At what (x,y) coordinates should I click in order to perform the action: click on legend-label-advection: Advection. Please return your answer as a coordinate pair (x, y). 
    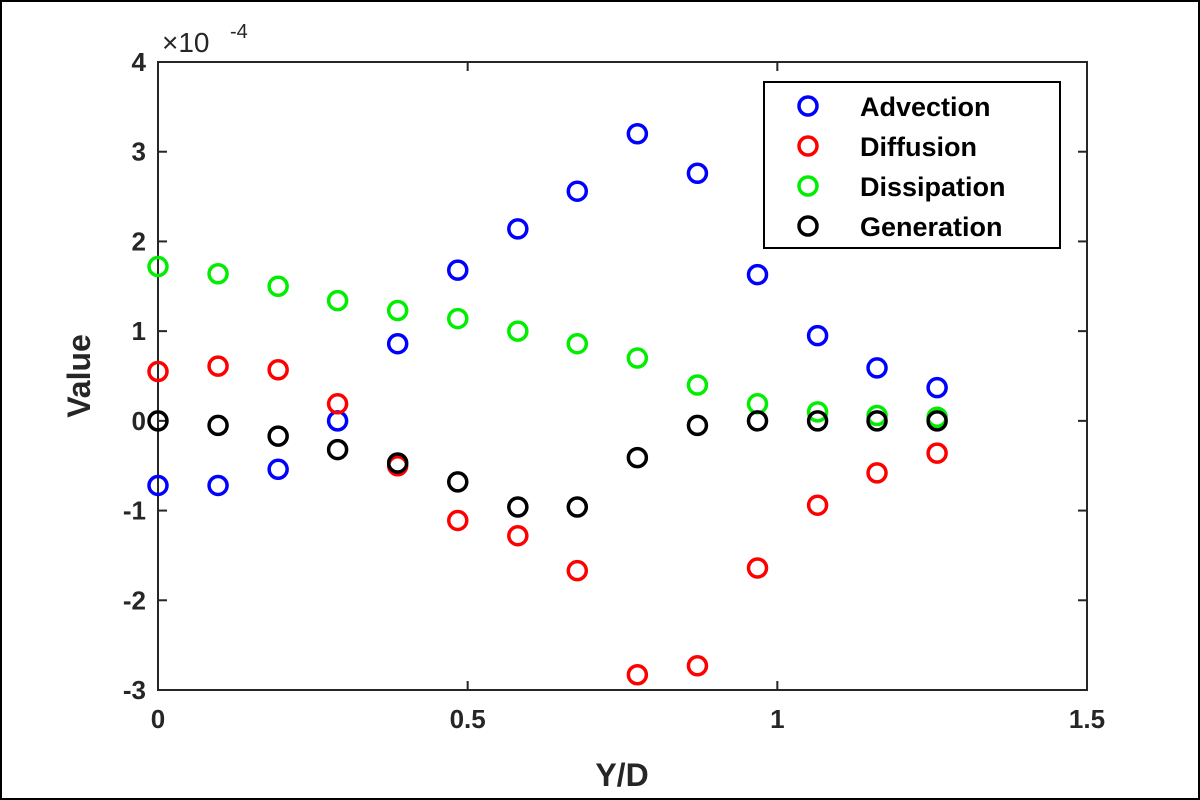
    Looking at the image, I should click on (925, 107).